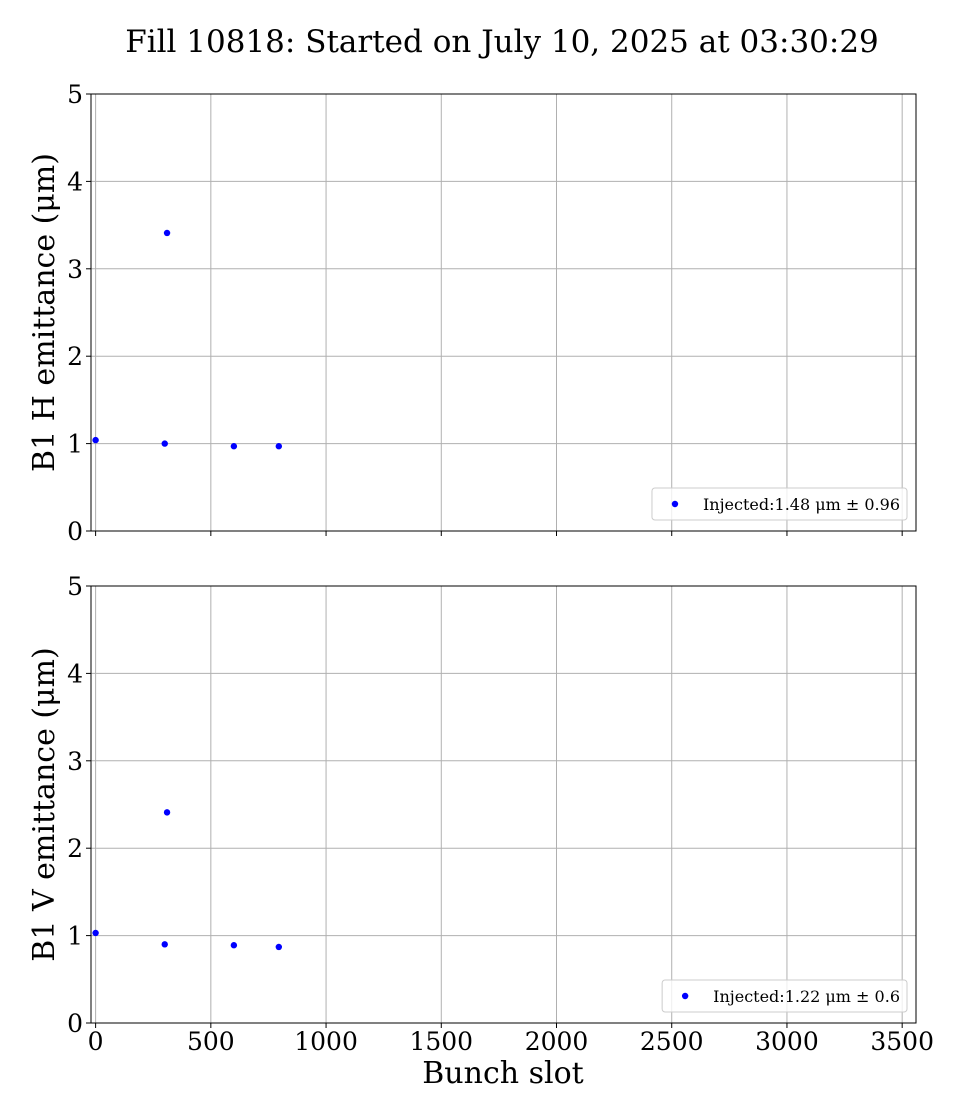  What do you see at coordinates (96, 1041) in the screenshot?
I see `x-tick-label: 0` at bounding box center [96, 1041].